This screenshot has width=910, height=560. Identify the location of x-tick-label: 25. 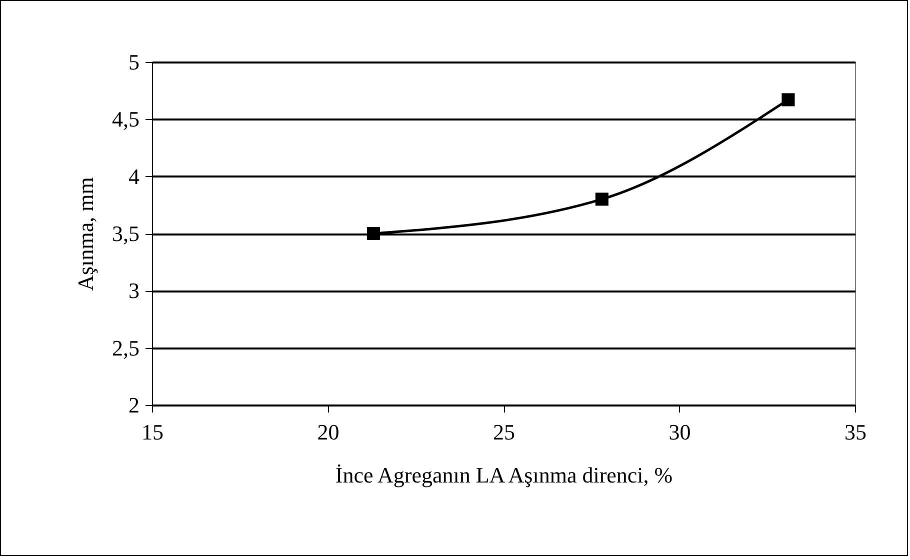
(504, 432).